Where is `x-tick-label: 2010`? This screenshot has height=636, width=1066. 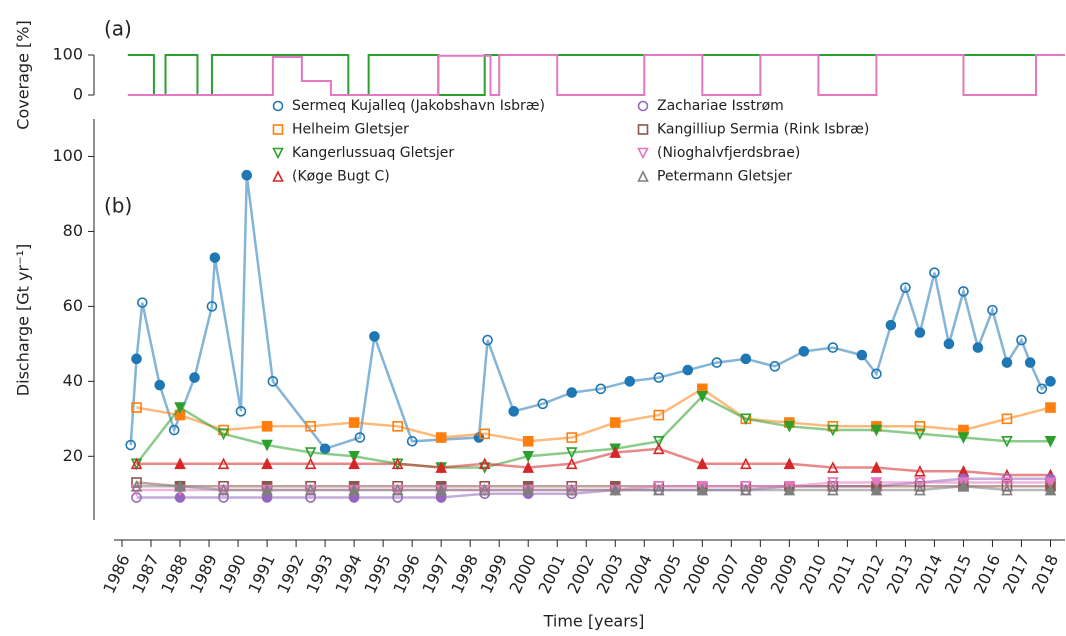
x-tick-label: 2010 is located at coordinates (813, 574).